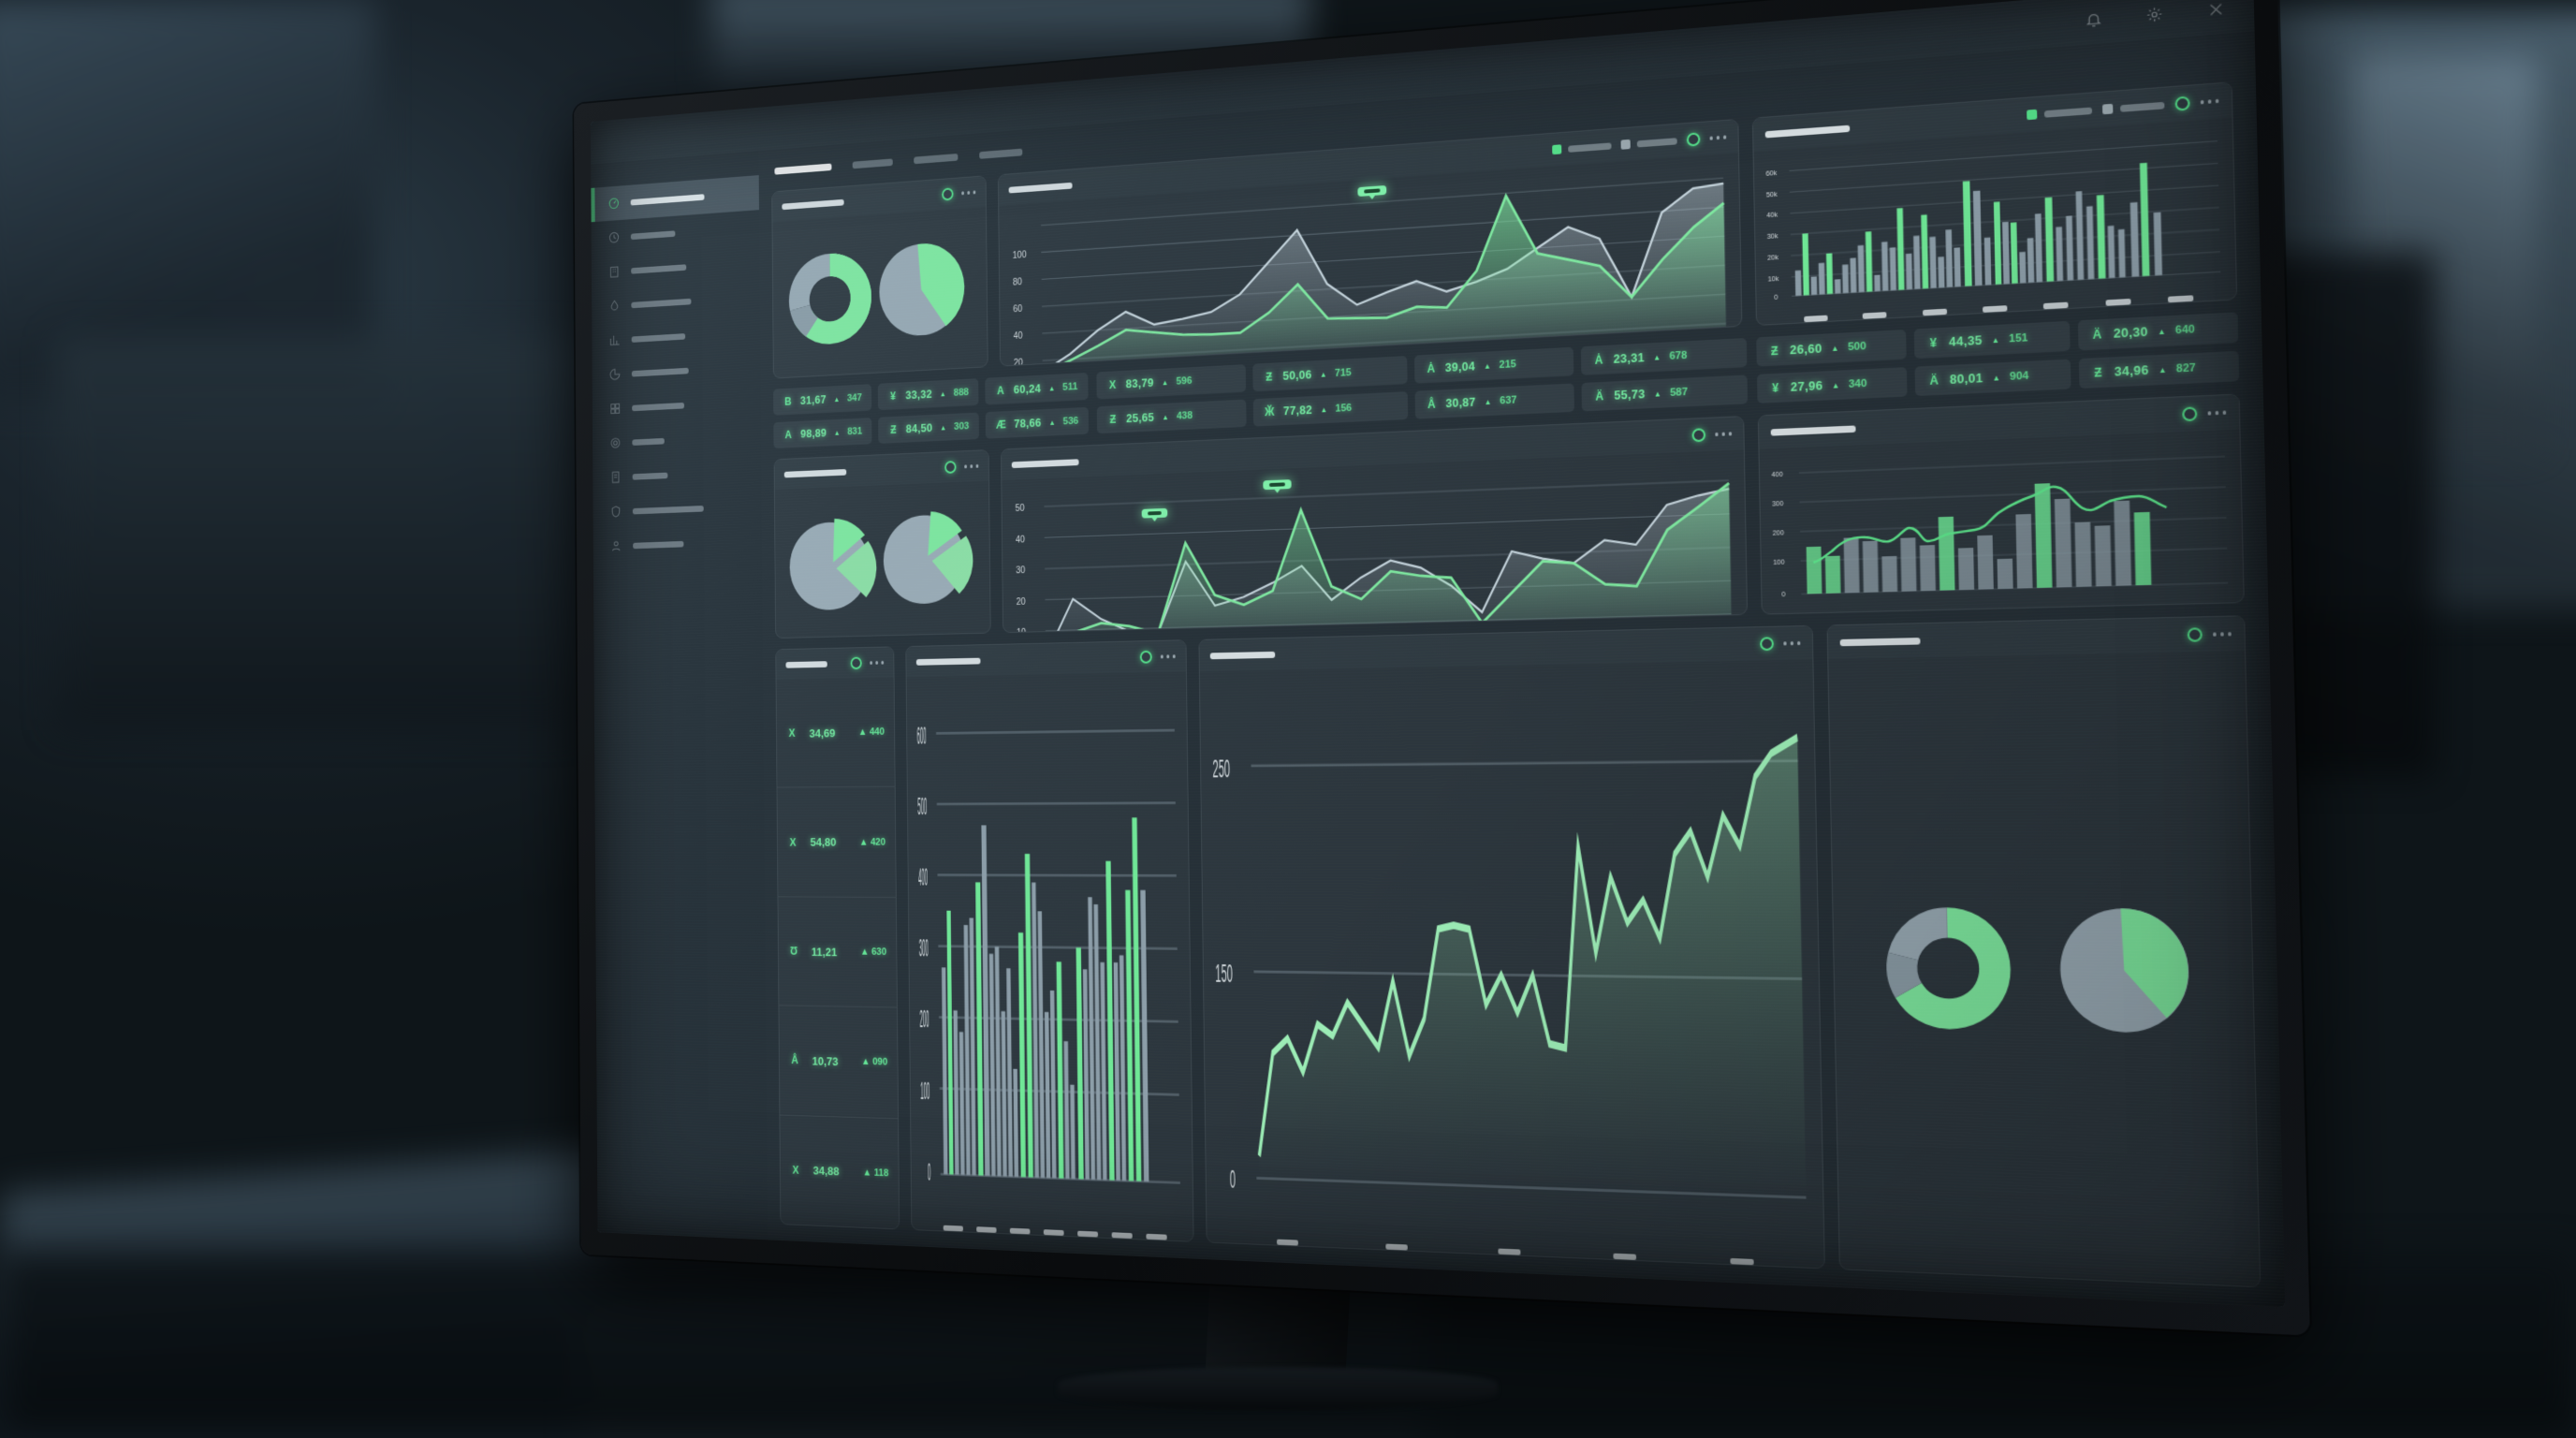  Describe the element at coordinates (1221, 770) in the screenshot. I see `svg-text: 250` at that location.